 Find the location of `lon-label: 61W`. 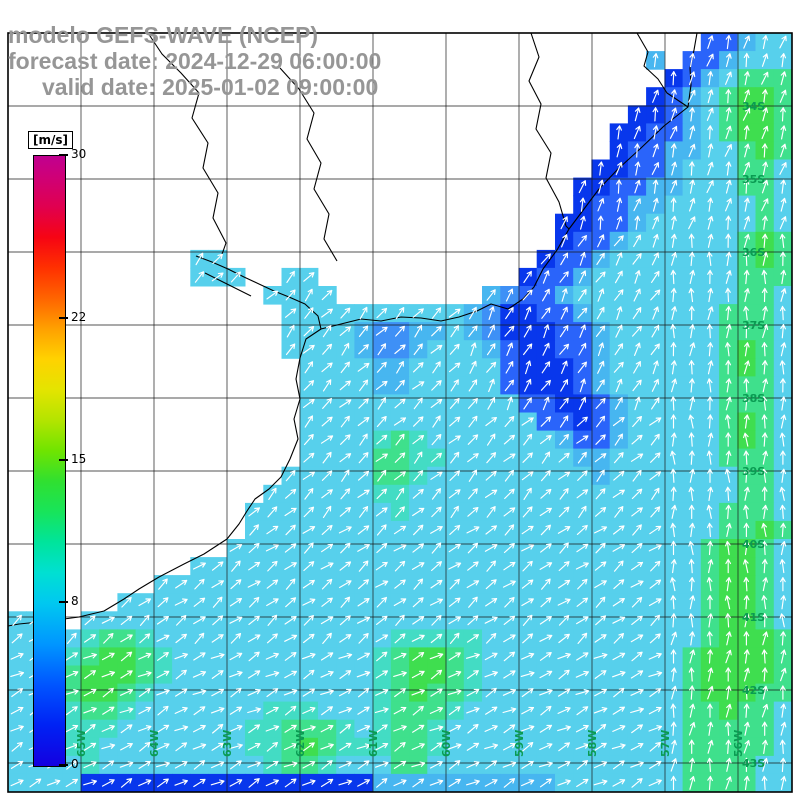

lon-label: 61W is located at coordinates (373, 743).